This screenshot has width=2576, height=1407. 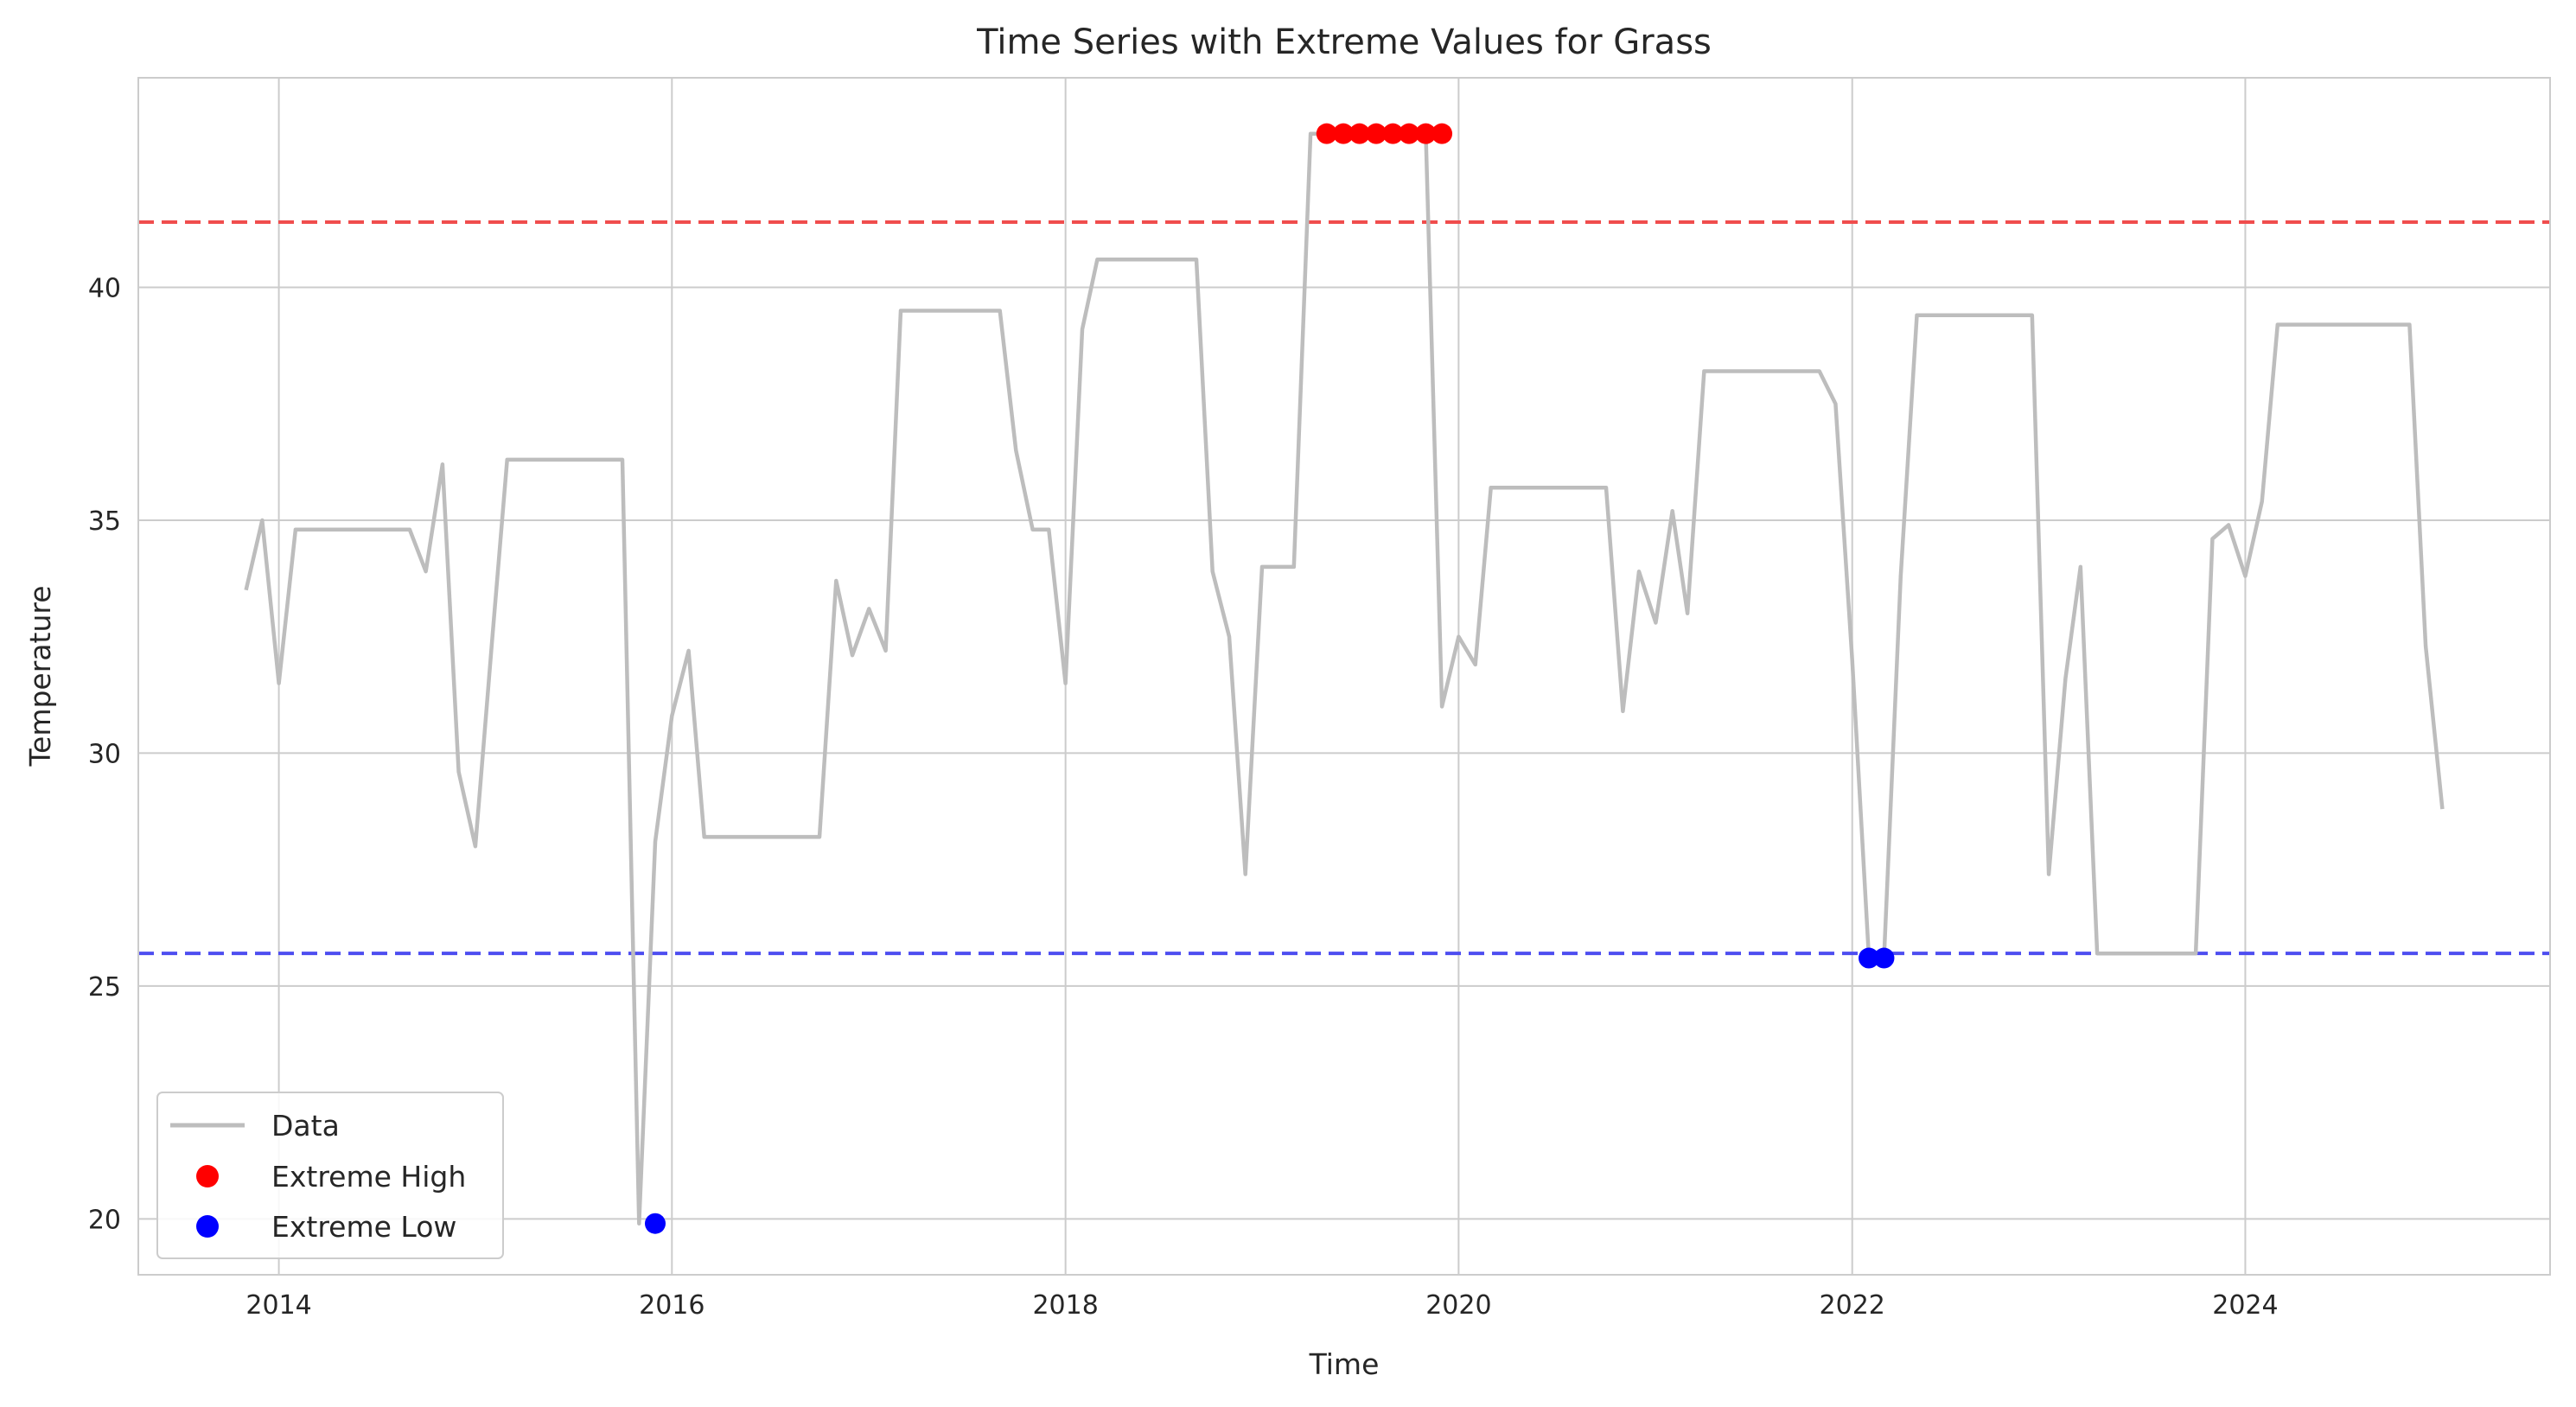 I want to click on y-tick-label: 20, so click(x=104, y=1220).